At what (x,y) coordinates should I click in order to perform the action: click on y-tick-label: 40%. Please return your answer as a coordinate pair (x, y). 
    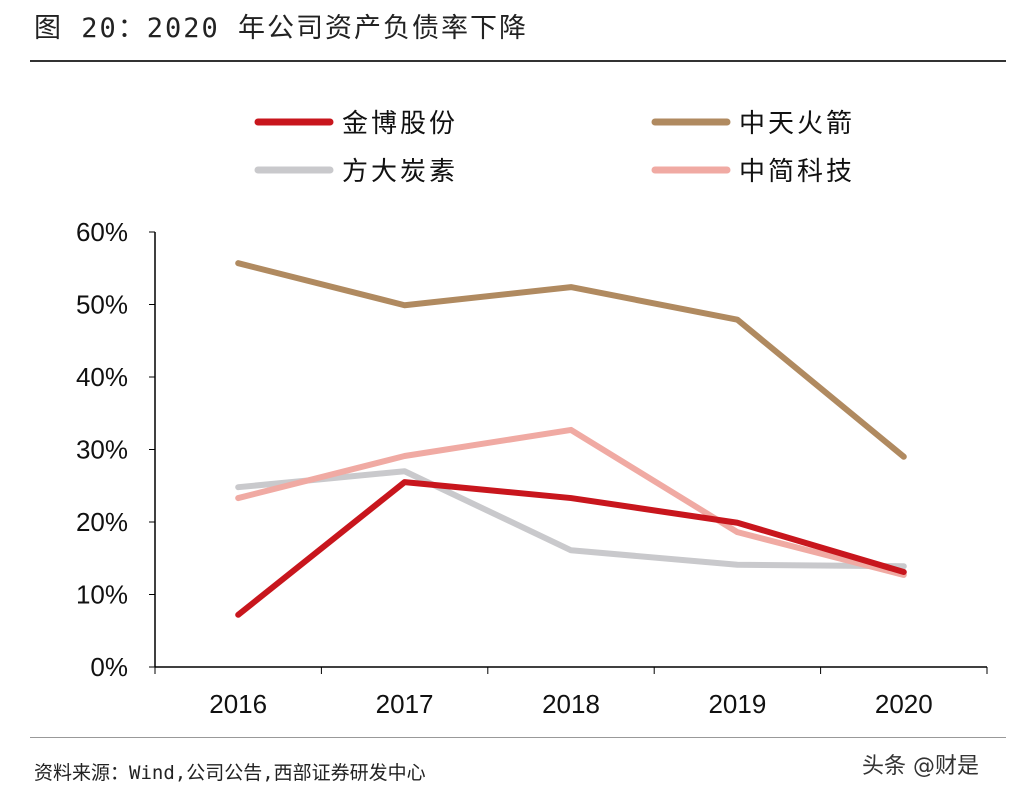
    Looking at the image, I should click on (102, 377).